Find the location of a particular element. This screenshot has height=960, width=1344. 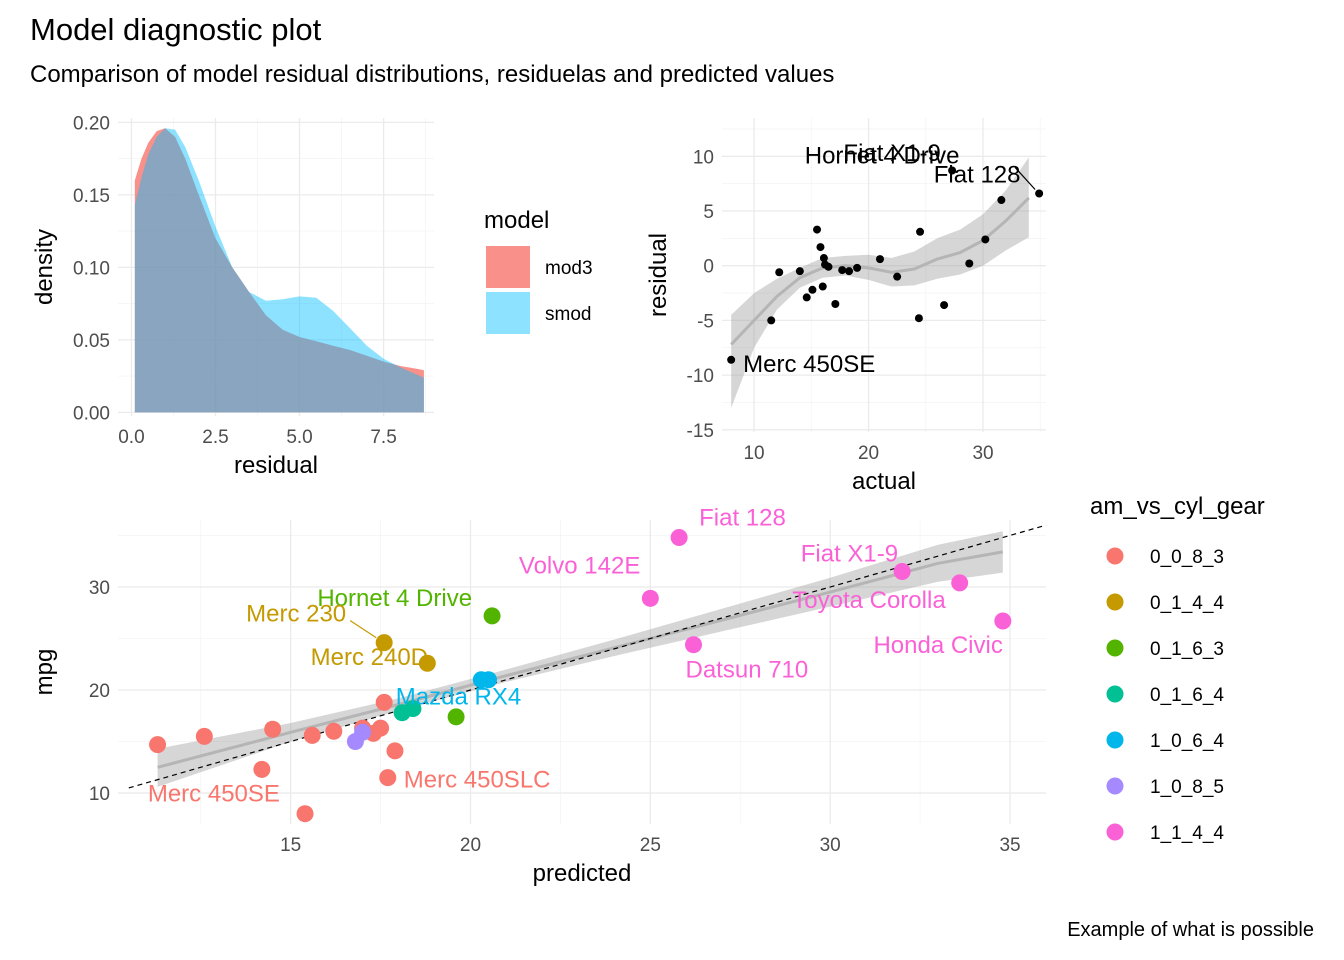

point-label: Merc 450SLC is located at coordinates (477, 780).